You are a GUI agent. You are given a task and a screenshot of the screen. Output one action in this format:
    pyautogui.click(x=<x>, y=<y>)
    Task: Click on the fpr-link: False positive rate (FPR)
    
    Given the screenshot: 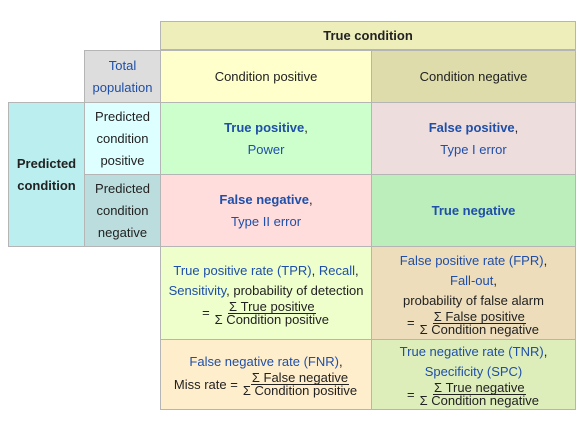 What is the action you would take?
    pyautogui.click(x=471, y=260)
    